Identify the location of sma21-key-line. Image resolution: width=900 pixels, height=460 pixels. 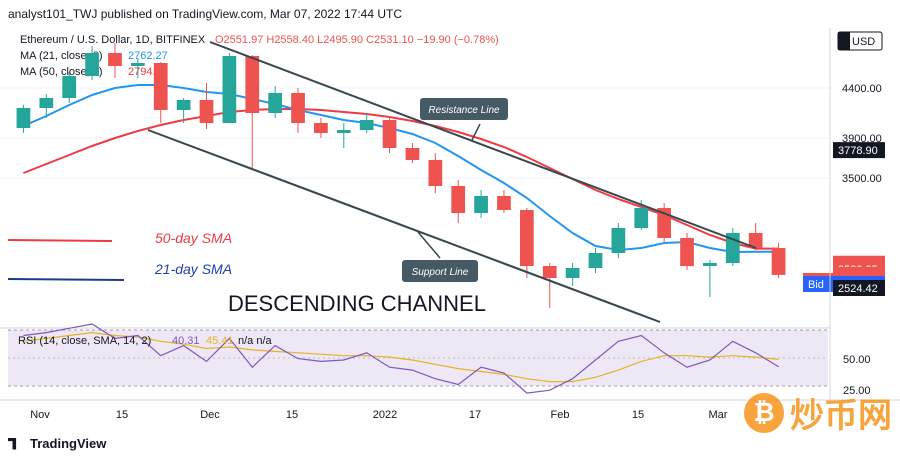
(66, 279).